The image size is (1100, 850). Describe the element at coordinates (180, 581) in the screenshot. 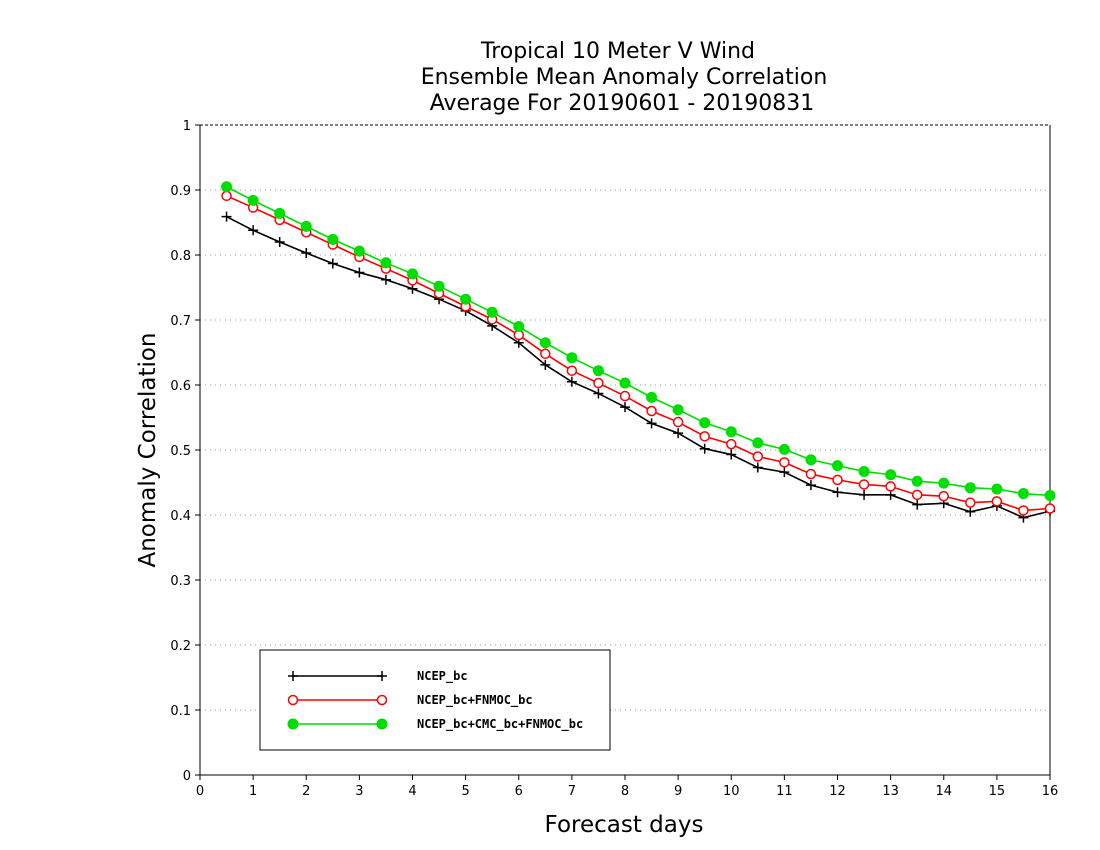

I see `y-tick-label: 0.3` at that location.